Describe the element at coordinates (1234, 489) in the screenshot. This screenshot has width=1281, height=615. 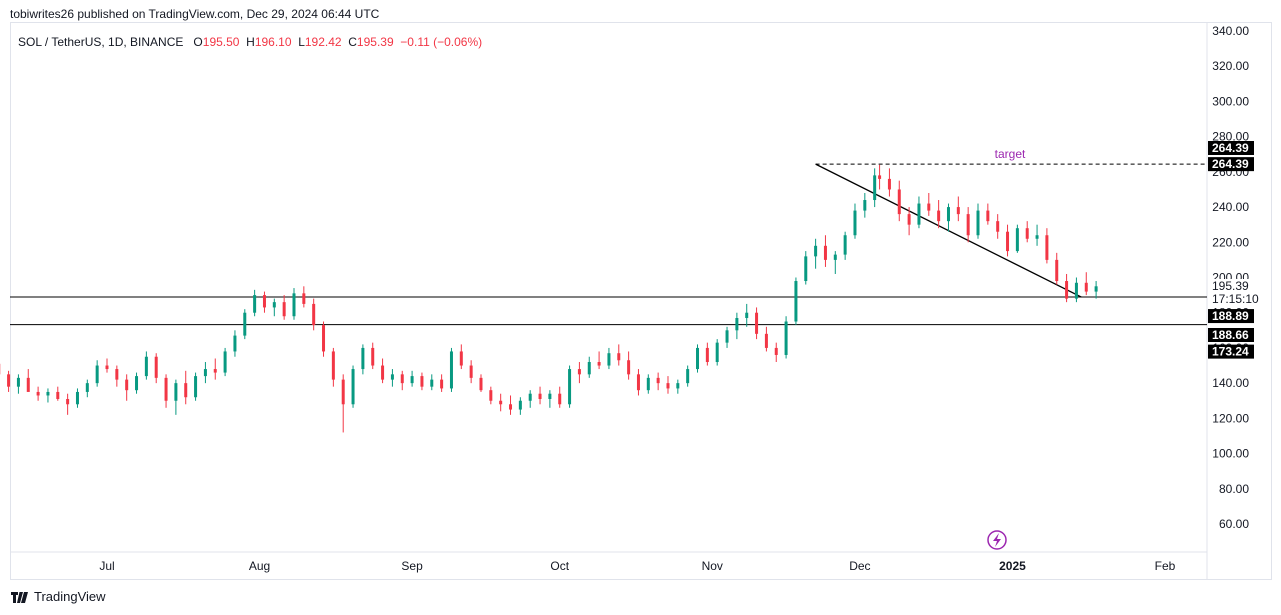
I see `y-tick-label: 80.00` at that location.